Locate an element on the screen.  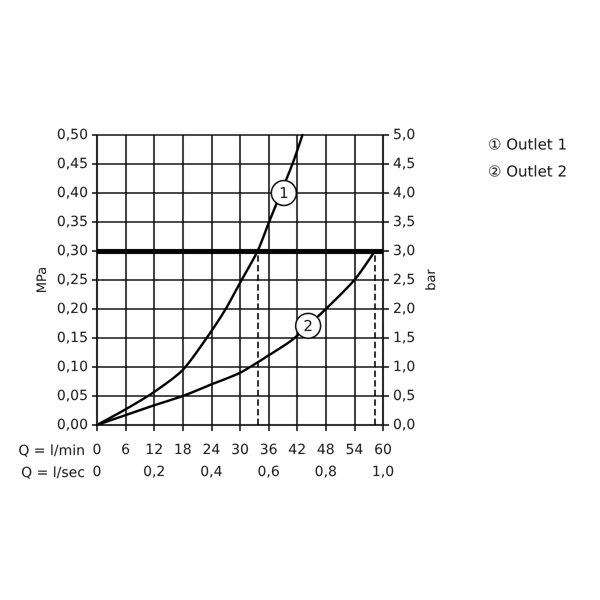
x-tick-label: 42 is located at coordinates (297, 450).